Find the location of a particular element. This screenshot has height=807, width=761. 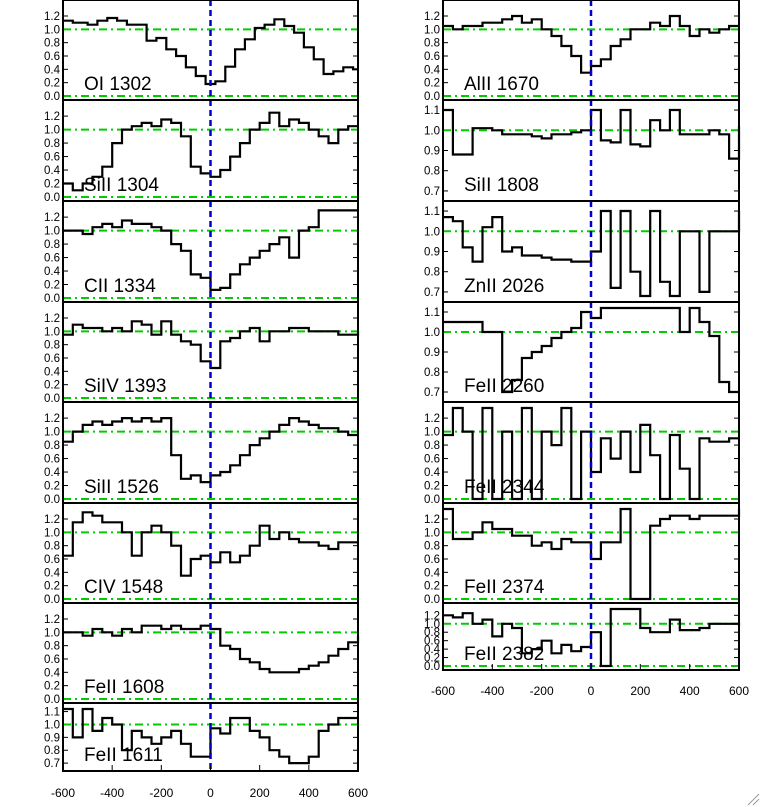

spectrum-panel: 1.21.0 0.80.60.4 0.20.0 FeII 2374 is located at coordinates (582, 554).